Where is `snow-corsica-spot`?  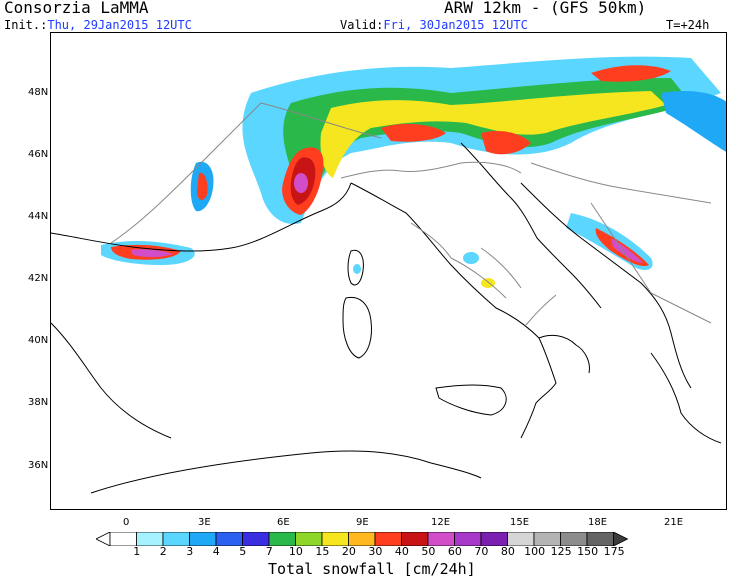 snow-corsica-spot is located at coordinates (357, 269).